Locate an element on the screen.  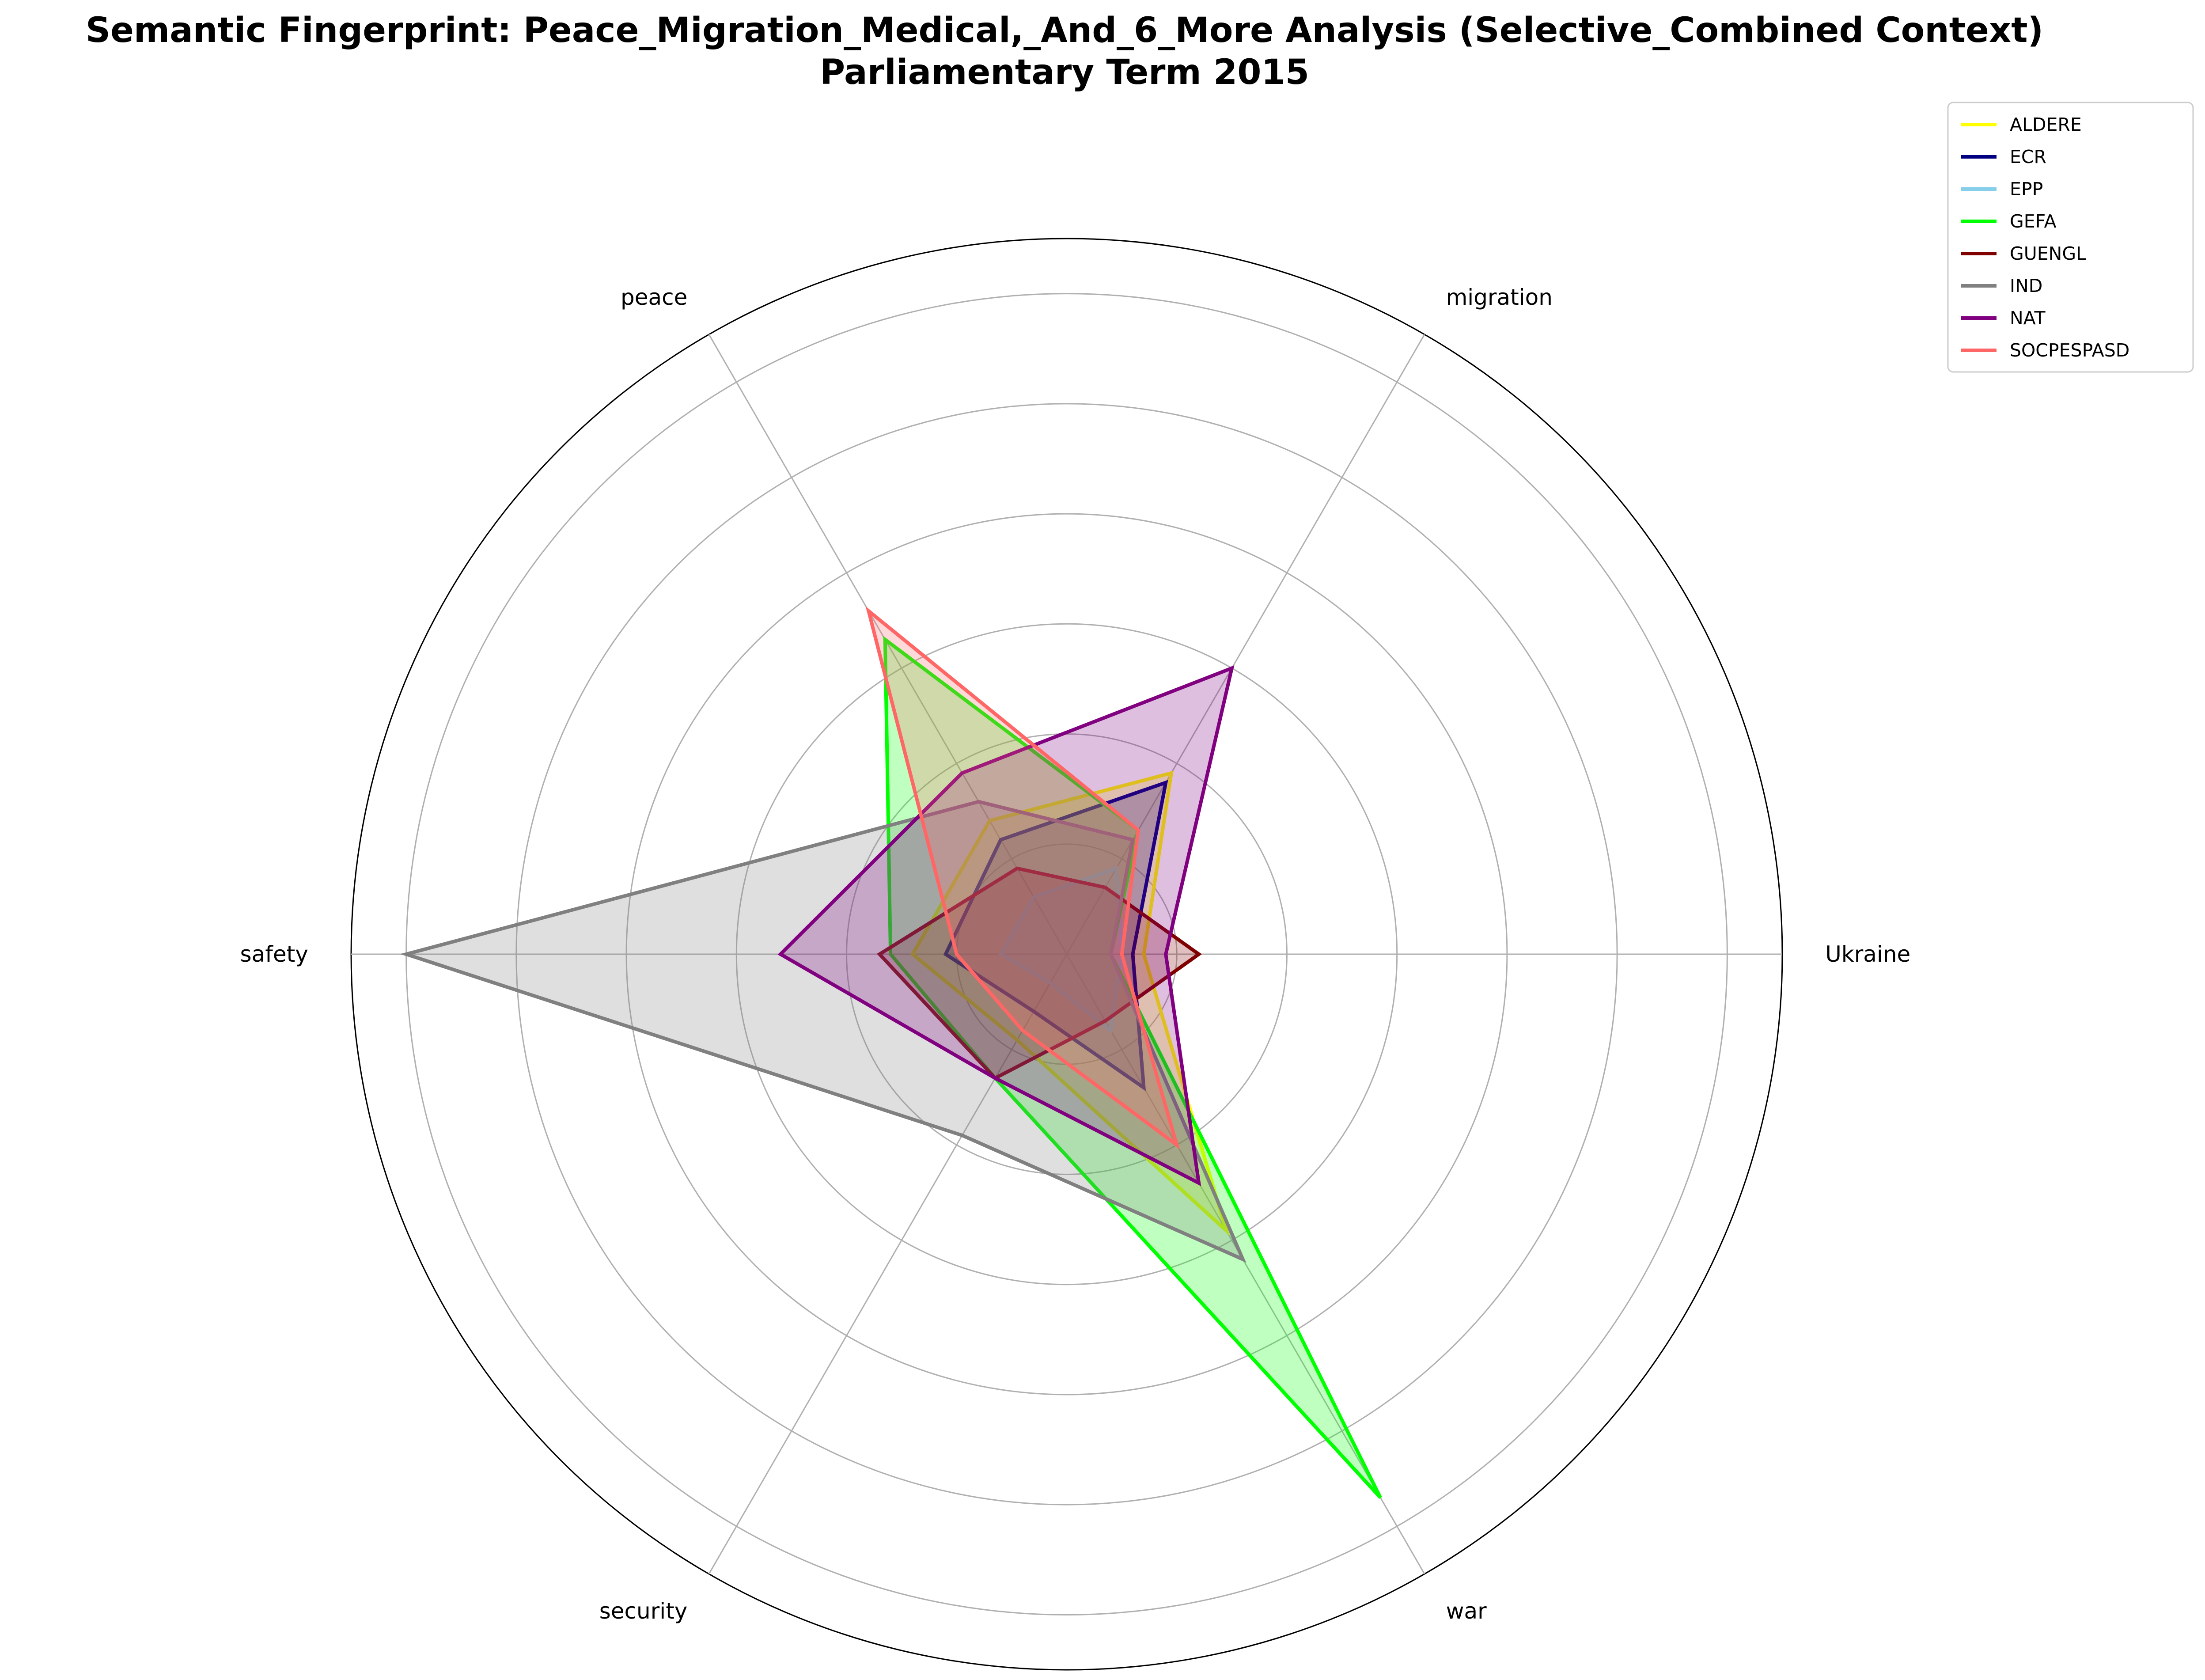
legend-items: ALDERE ECR EPP GEFA GUENGL IND NAT SOCPESPASD is located at coordinates (2045, 238).